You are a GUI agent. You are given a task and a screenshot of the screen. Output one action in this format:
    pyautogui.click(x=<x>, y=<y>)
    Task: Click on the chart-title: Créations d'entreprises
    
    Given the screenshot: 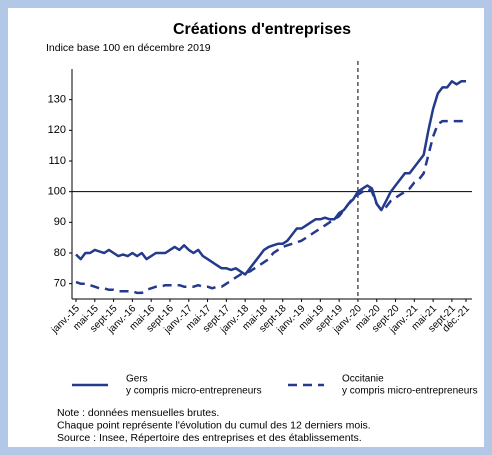 What is the action you would take?
    pyautogui.click(x=262, y=29)
    